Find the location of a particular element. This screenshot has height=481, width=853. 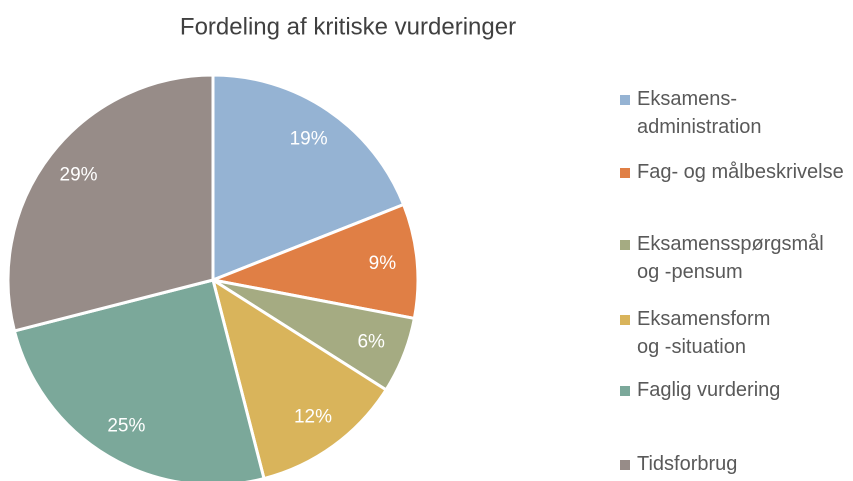

data-label: 29% is located at coordinates (79, 175).